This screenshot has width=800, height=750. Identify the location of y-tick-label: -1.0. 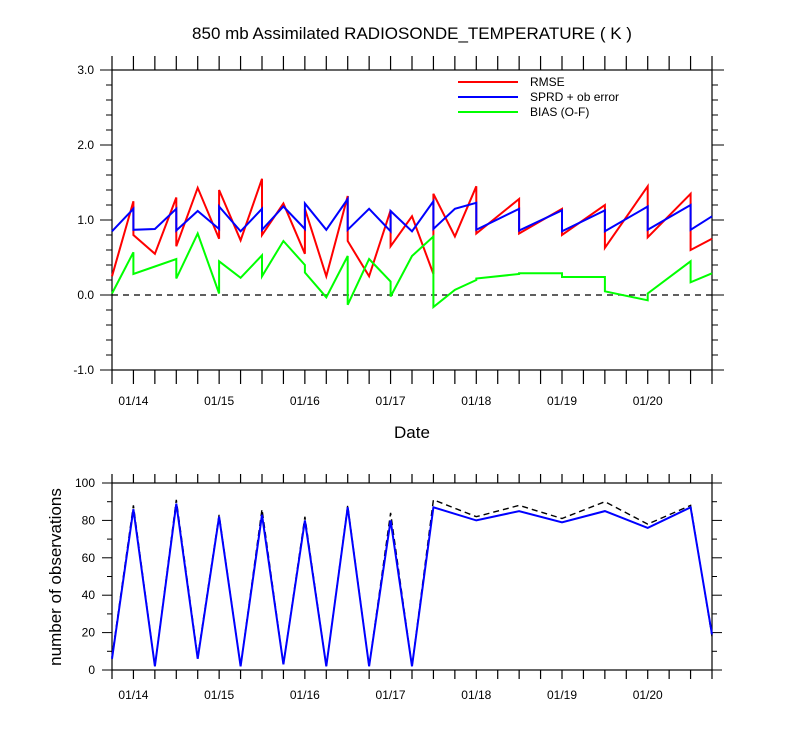
(83, 370).